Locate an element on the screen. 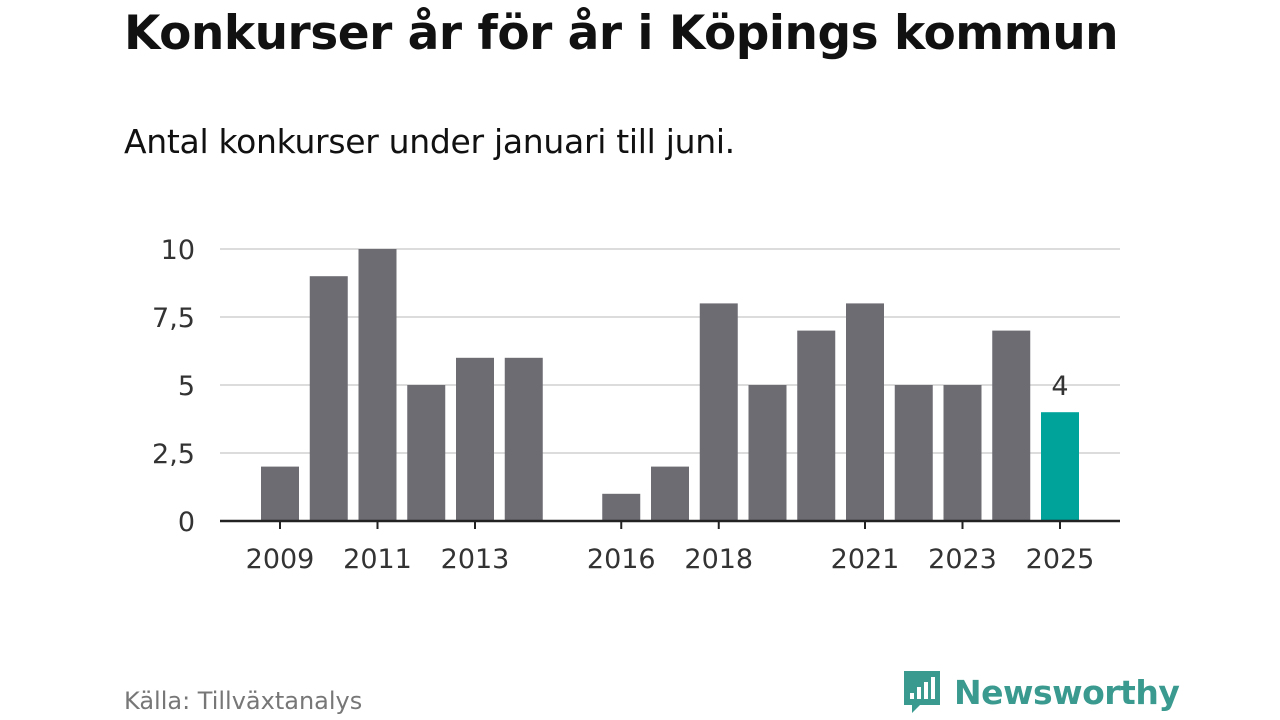  bar-2017 is located at coordinates (670, 493).